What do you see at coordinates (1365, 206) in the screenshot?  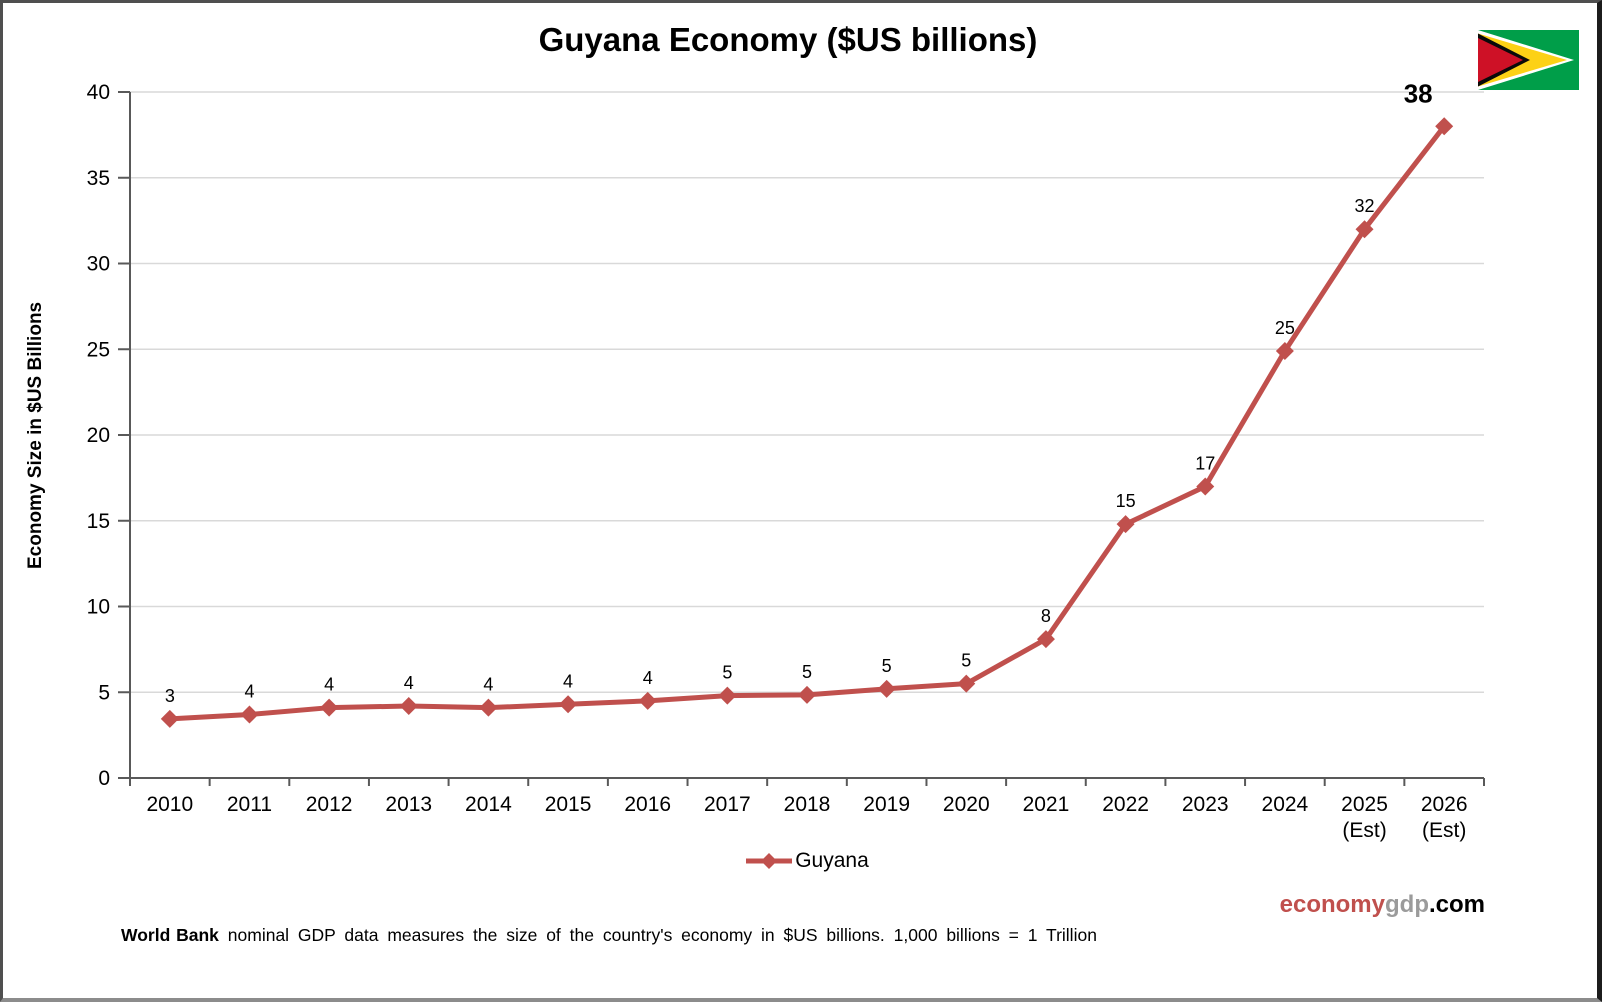 I see `data-label: 32` at bounding box center [1365, 206].